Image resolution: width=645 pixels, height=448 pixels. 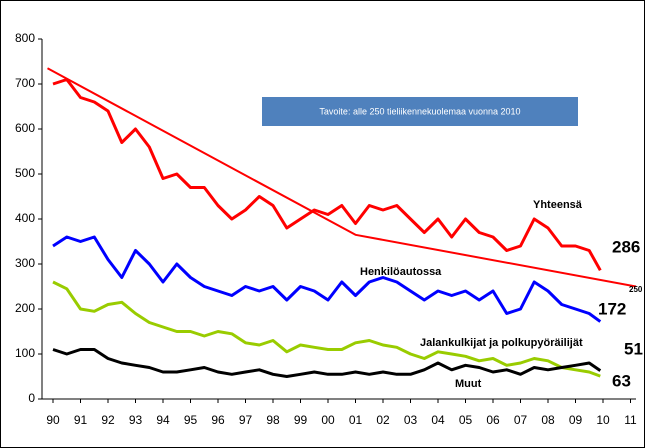 What do you see at coordinates (468, 384) in the screenshot?
I see `series-label: Muut` at bounding box center [468, 384].